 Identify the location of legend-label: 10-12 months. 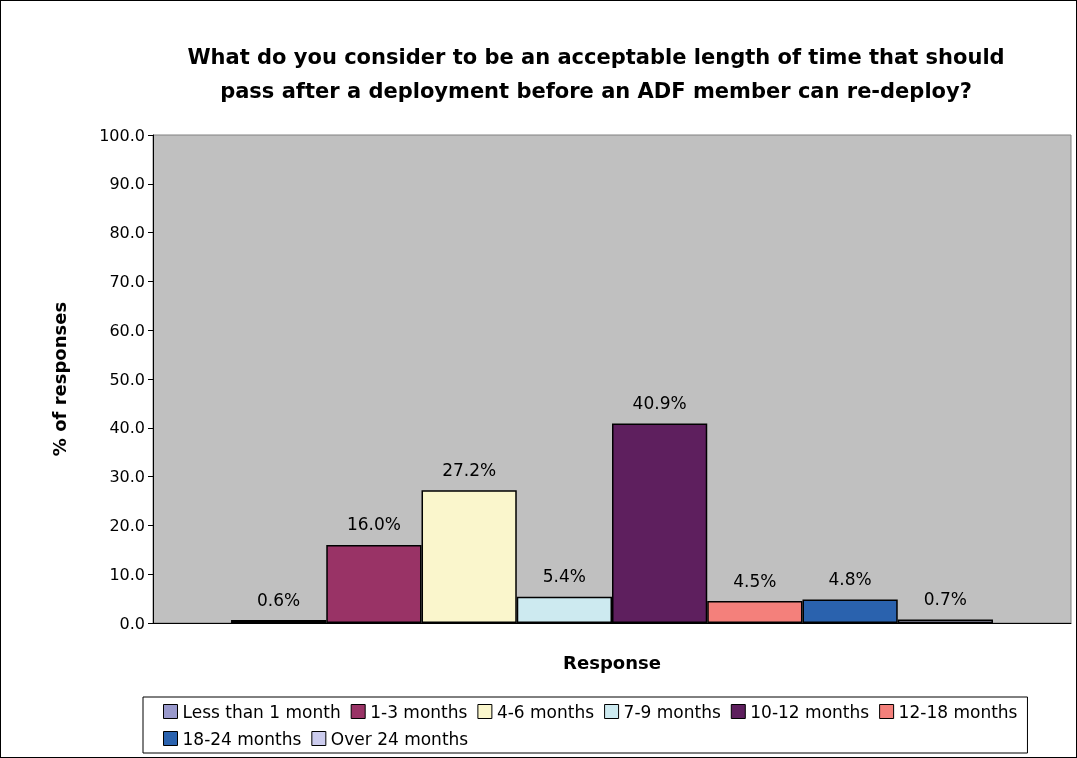
(810, 711).